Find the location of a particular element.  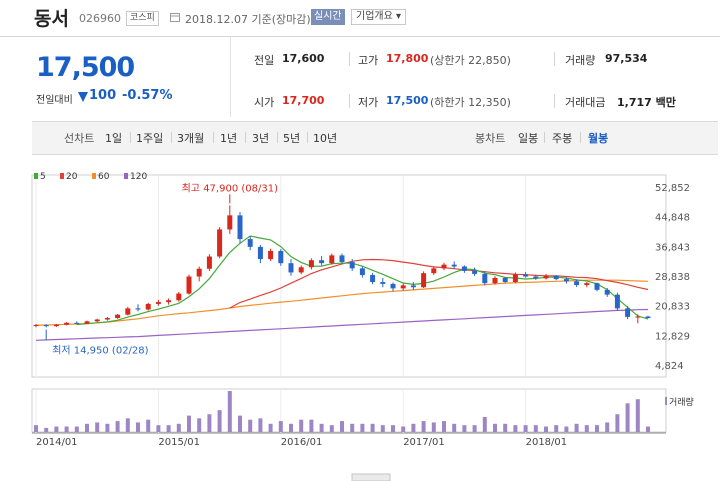

x-tick-label: 2018/01 is located at coordinates (547, 442).